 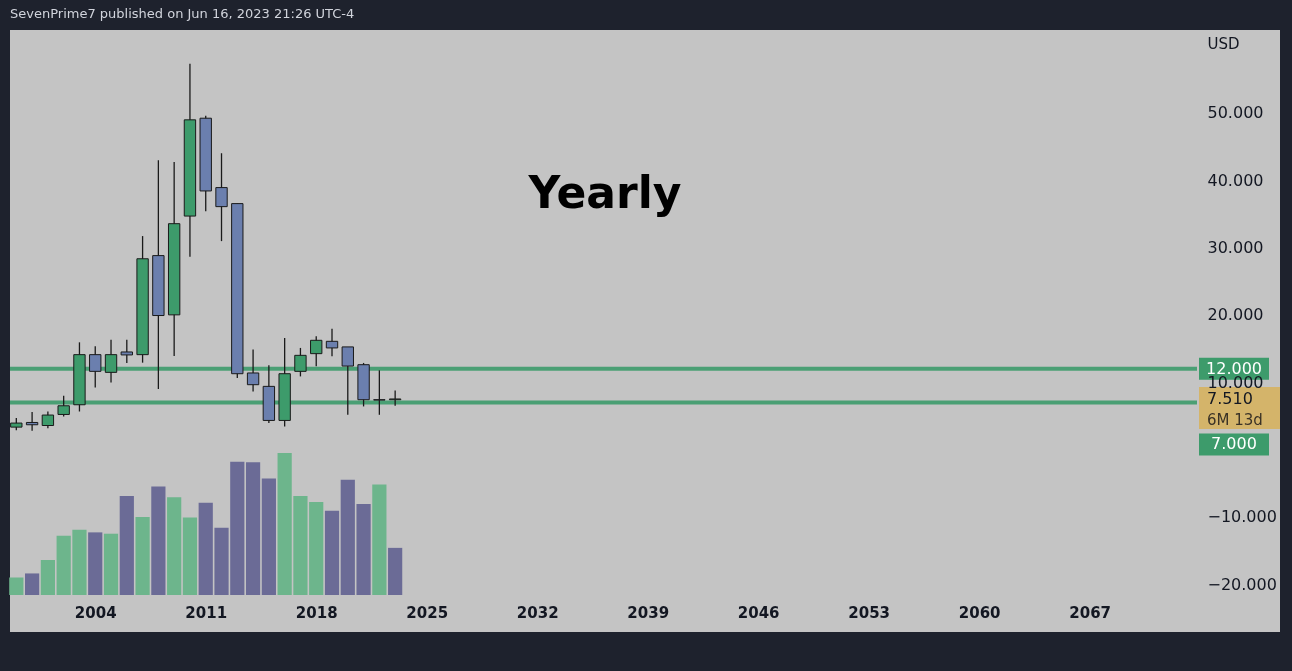 What do you see at coordinates (979, 612) in the screenshot?
I see `x-tick-label: 2060` at bounding box center [979, 612].